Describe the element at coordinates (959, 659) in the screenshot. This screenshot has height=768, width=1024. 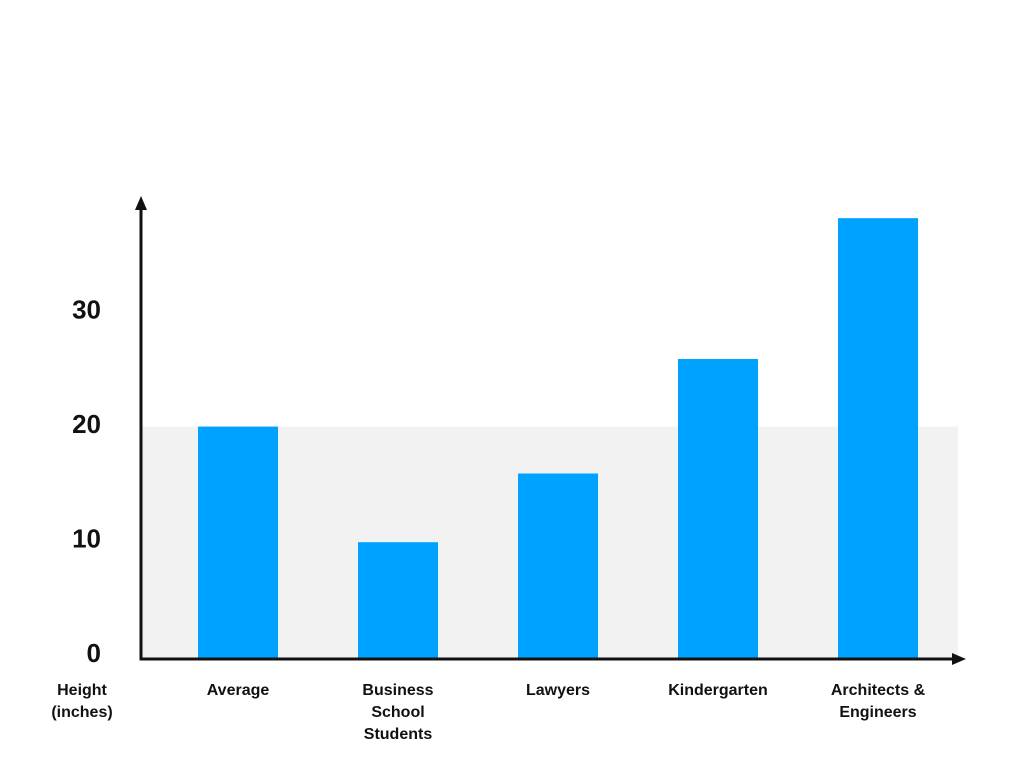
I see `x-axis-arrow` at that location.